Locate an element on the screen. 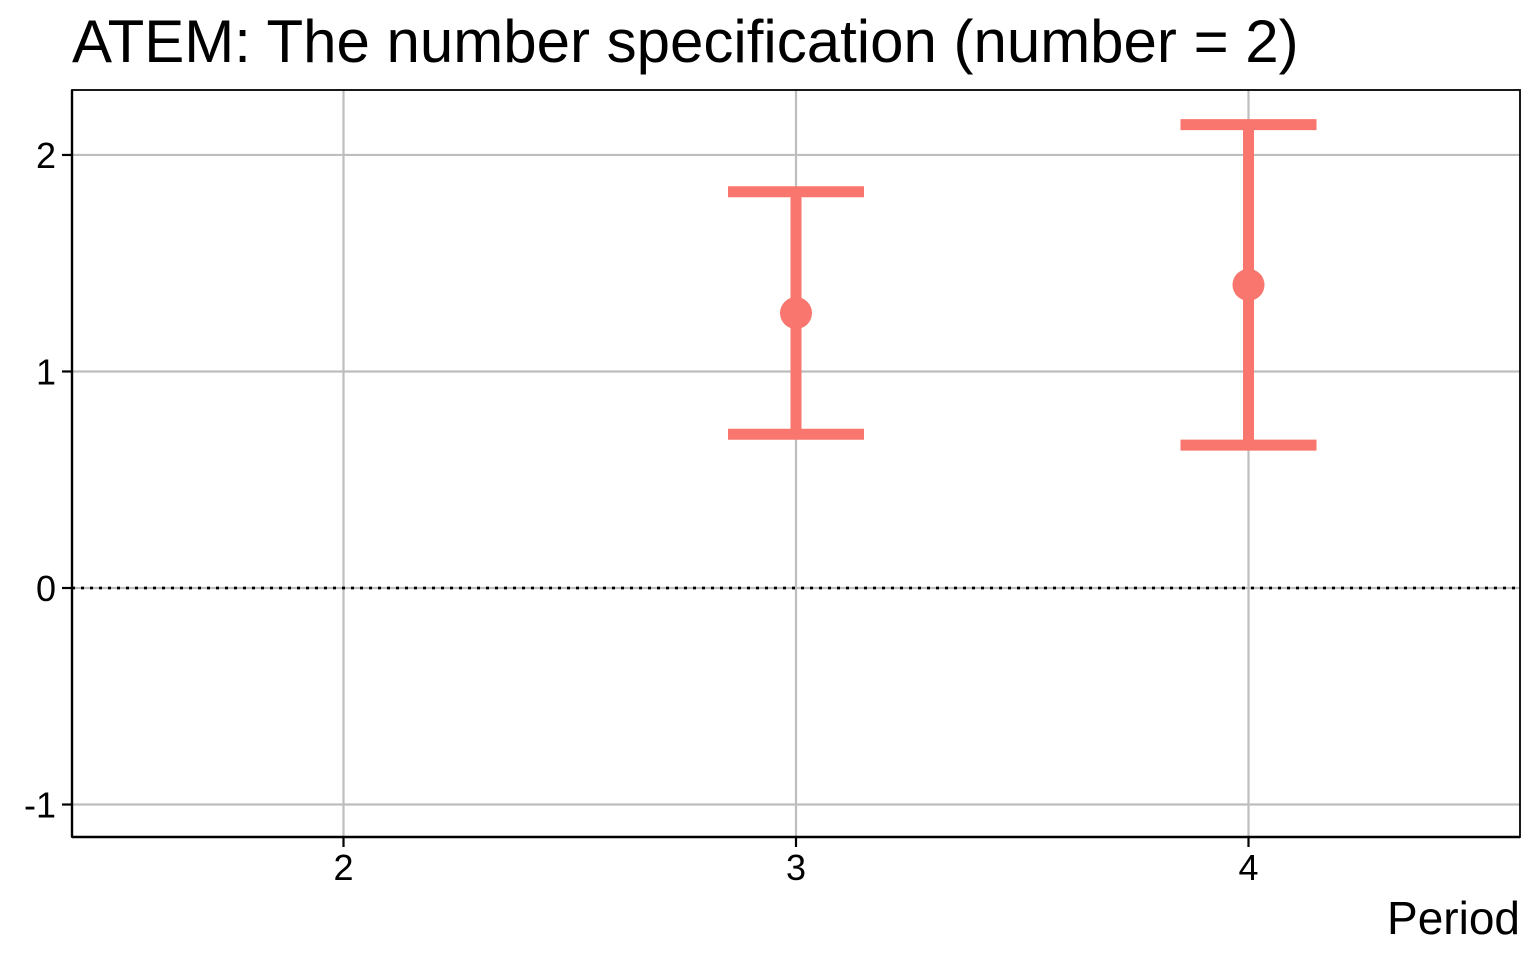 The height and width of the screenshot is (960, 1536). error-bar-series is located at coordinates (1022, 285).